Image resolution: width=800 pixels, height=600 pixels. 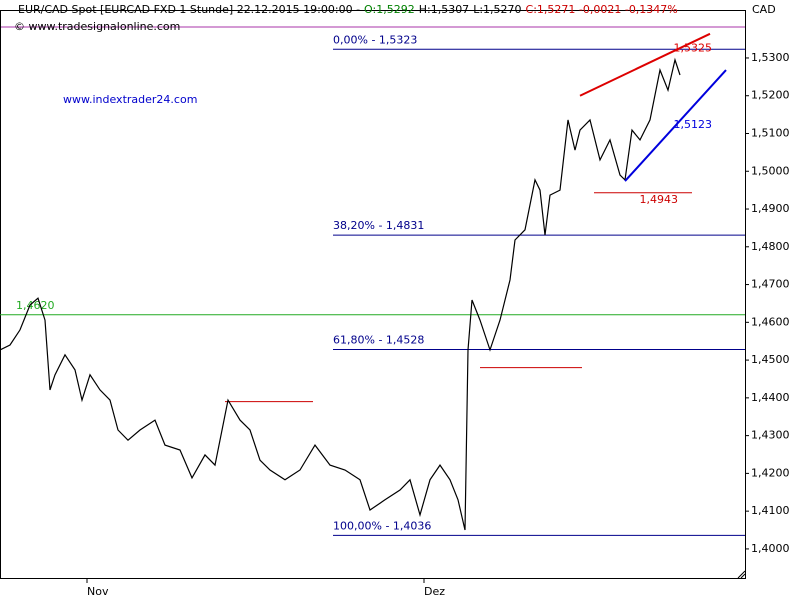 What do you see at coordinates (130, 99) in the screenshot?
I see `watermark: www.indextrader24.com` at bounding box center [130, 99].